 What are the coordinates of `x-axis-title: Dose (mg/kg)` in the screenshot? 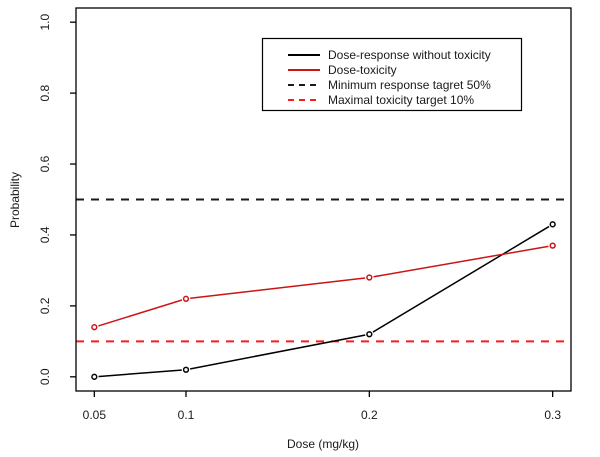 It's located at (323, 444).